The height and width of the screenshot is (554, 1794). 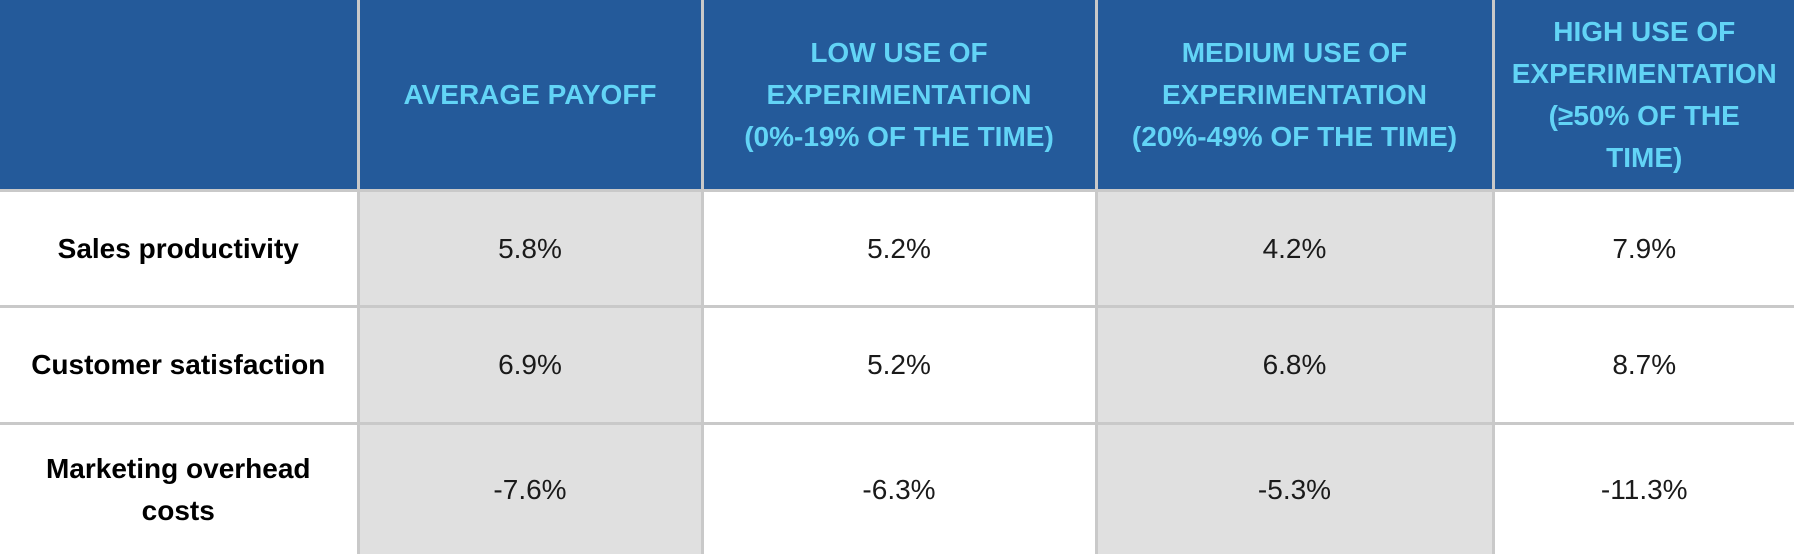 I want to click on value-cell: 4.2%, so click(x=1294, y=249).